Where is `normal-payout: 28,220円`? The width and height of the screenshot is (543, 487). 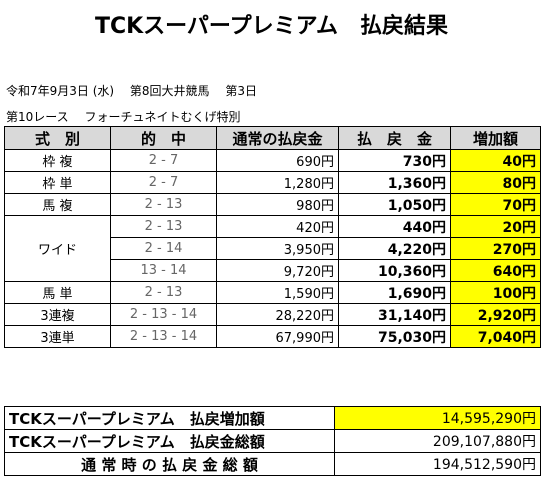 normal-payout: 28,220円 is located at coordinates (277, 314).